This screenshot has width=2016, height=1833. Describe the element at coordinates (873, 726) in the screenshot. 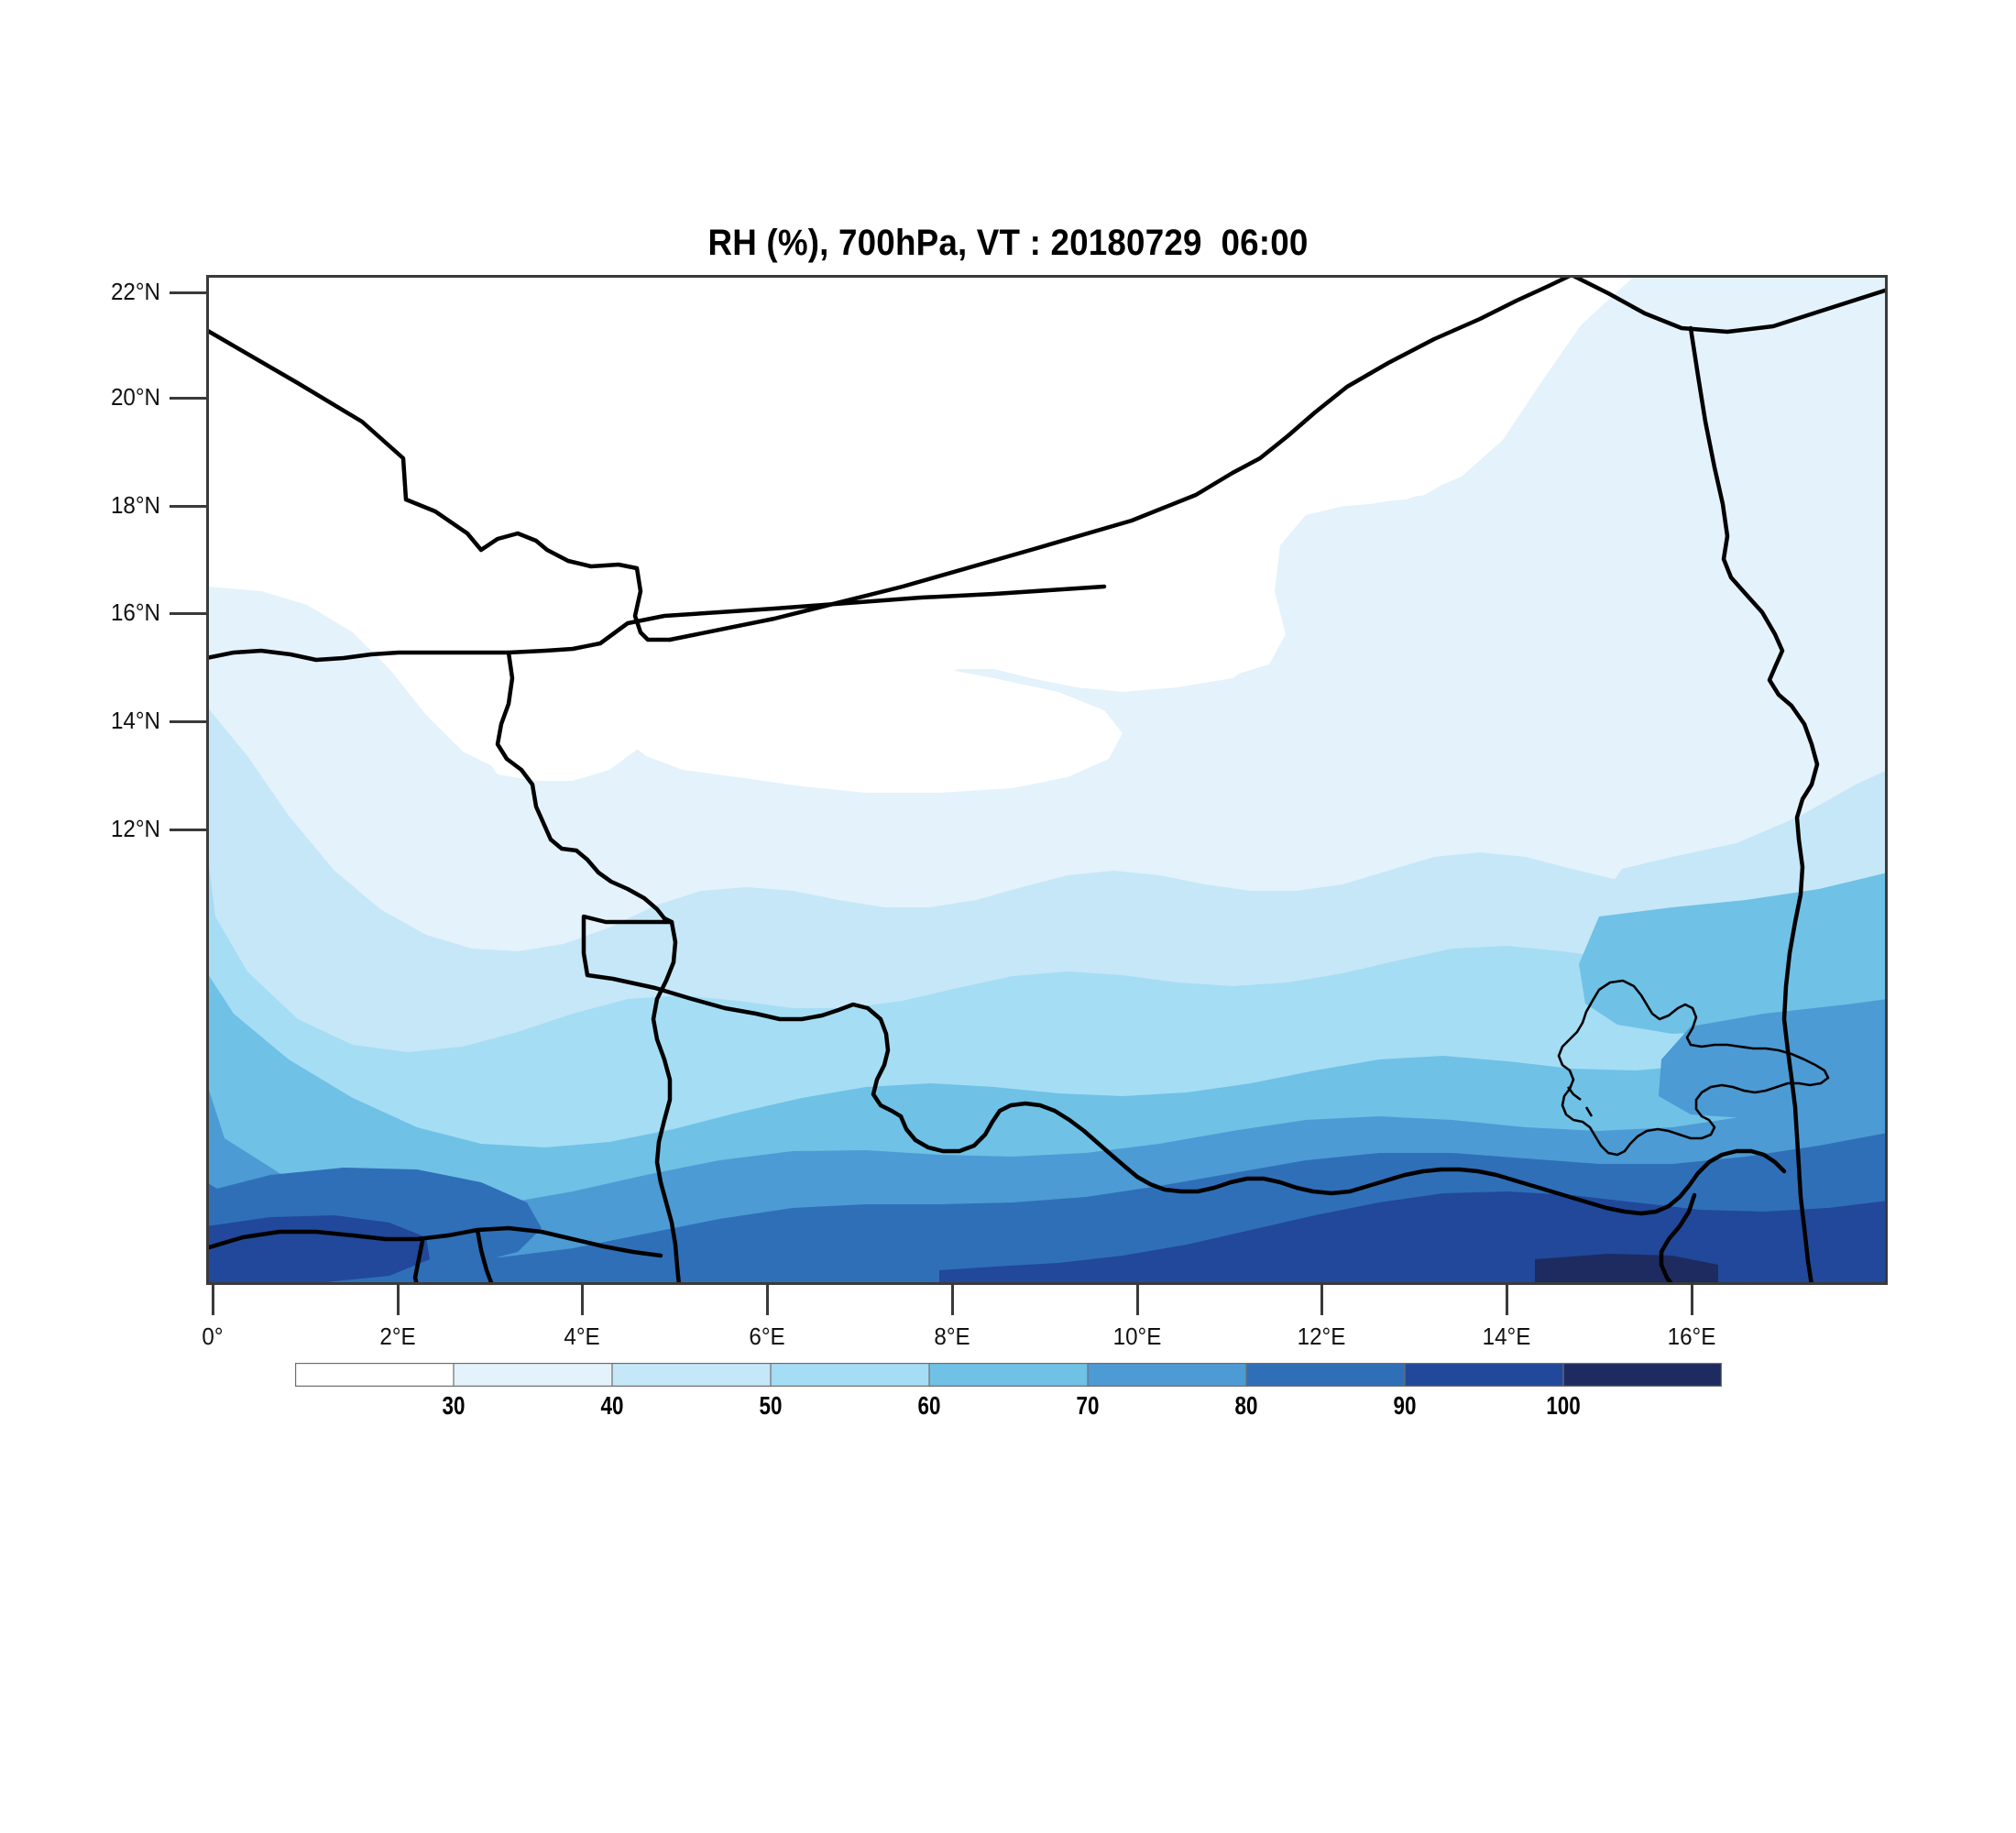

I see `rh-band-20-30-core-south` at that location.